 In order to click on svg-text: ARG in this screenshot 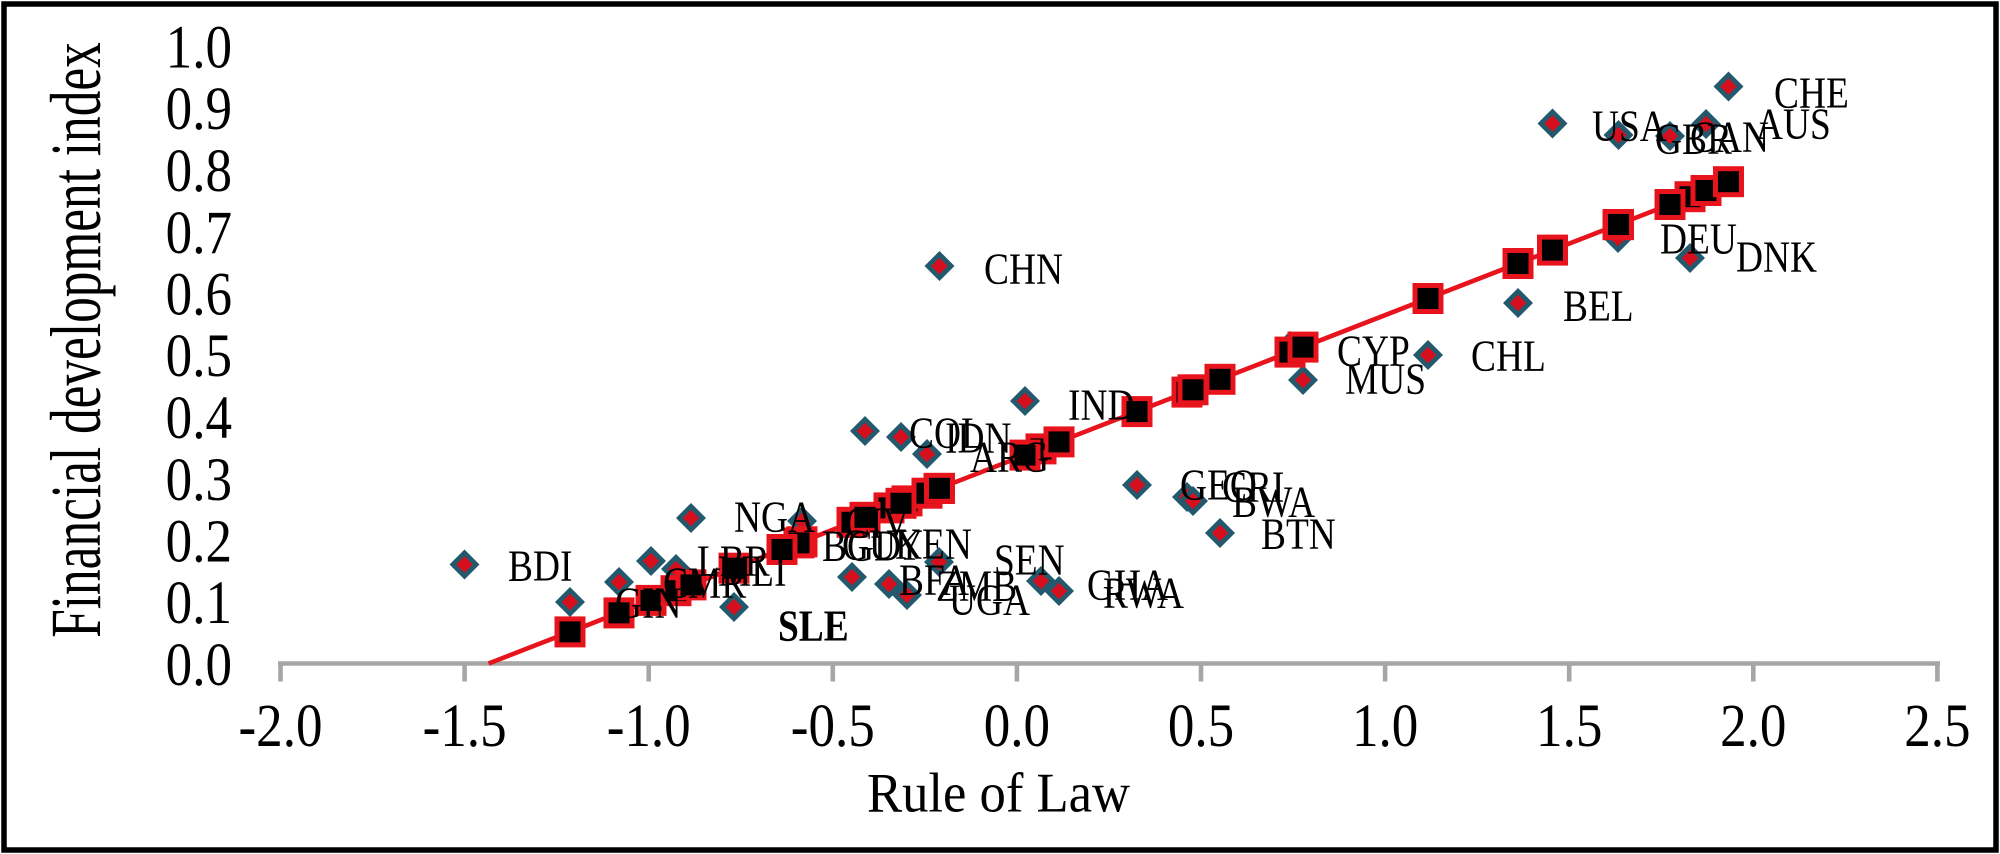, I will do `click(1009, 457)`.